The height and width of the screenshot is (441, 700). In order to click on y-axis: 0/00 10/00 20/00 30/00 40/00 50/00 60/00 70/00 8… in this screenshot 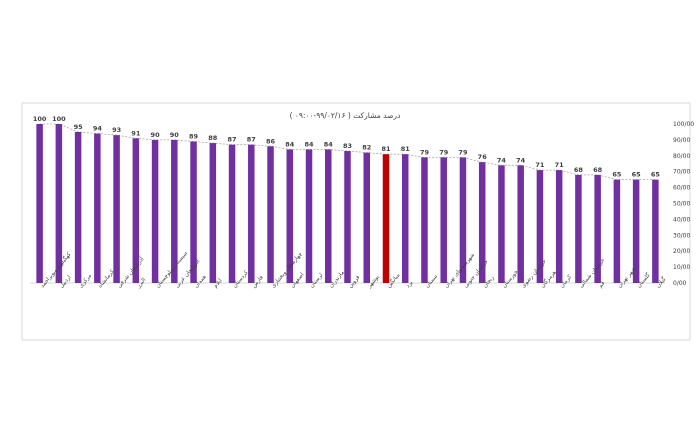, I will do `click(683, 204)`.